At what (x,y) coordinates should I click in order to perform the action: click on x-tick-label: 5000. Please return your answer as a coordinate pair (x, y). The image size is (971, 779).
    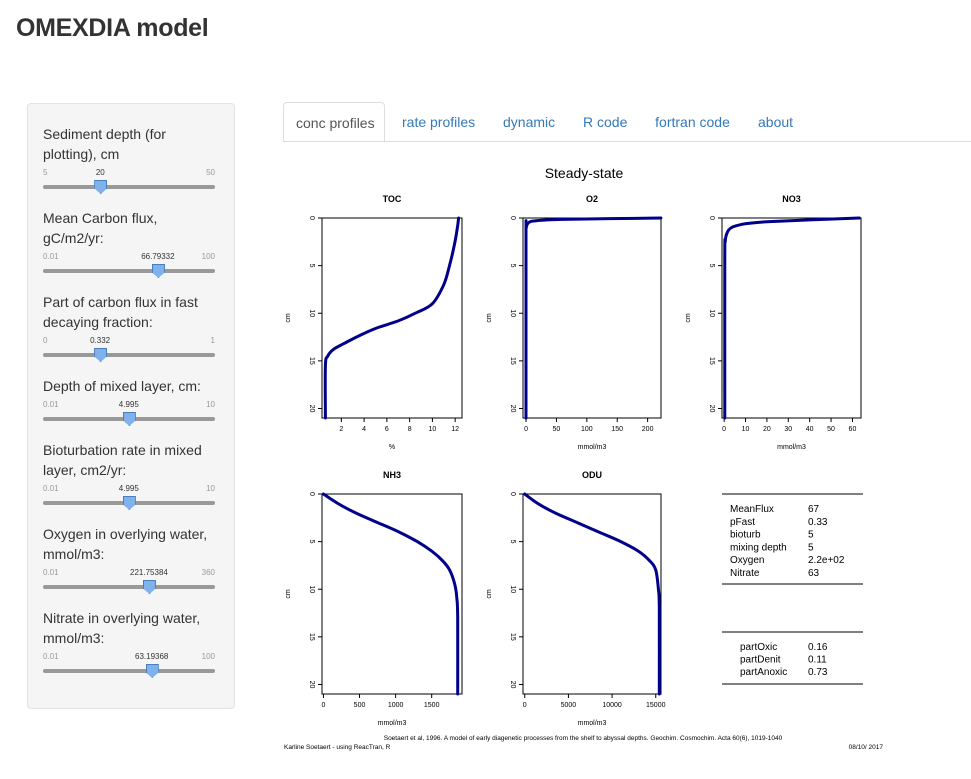
    Looking at the image, I should click on (569, 705).